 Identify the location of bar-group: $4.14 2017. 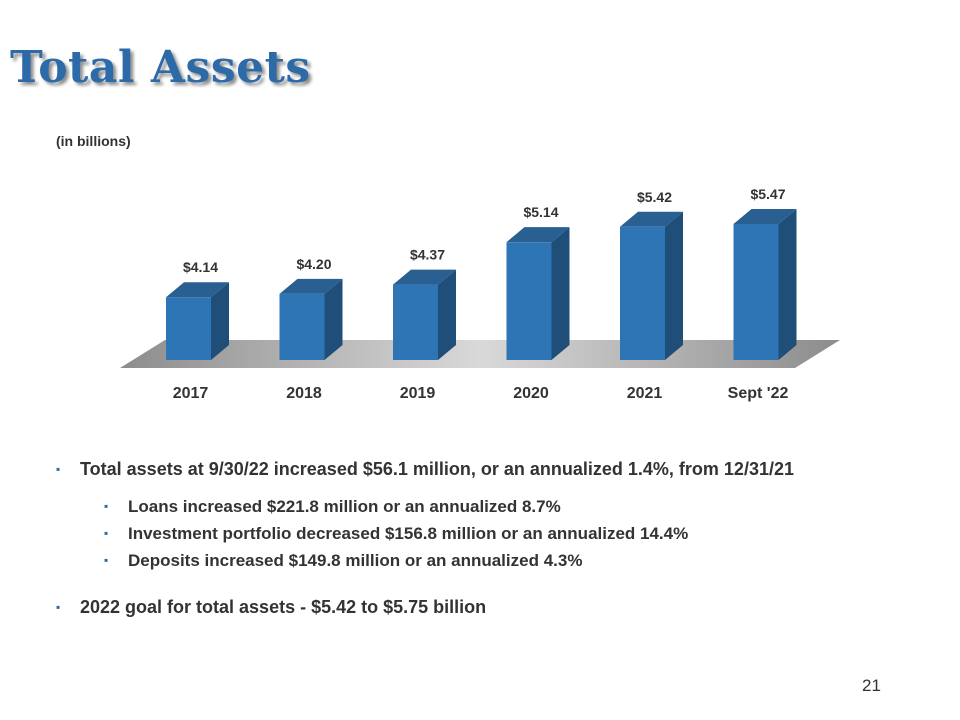
(197, 330).